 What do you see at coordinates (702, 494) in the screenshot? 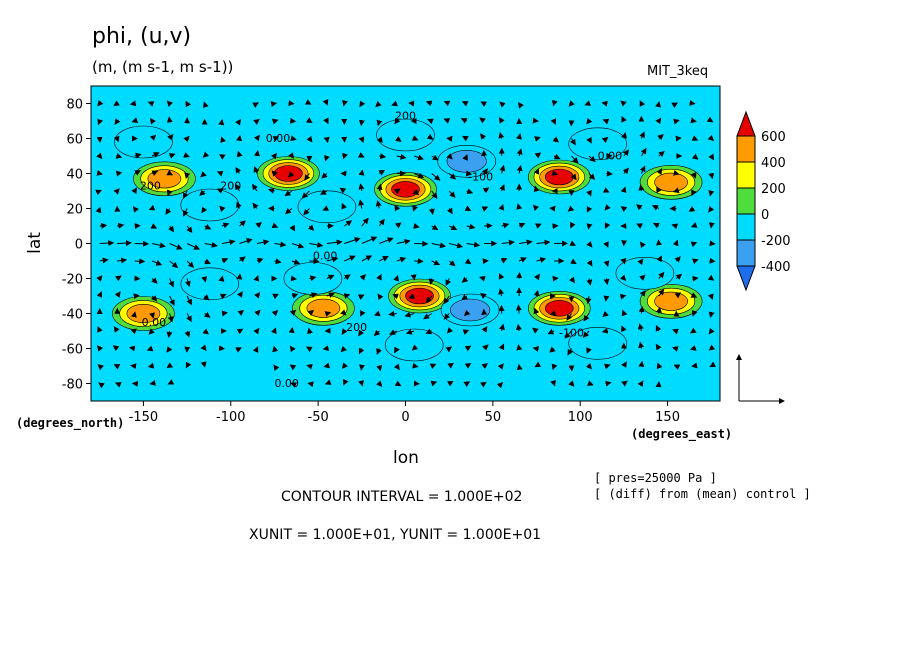
I see `difference-note-text: [ (diff) from (mean) control ]` at bounding box center [702, 494].